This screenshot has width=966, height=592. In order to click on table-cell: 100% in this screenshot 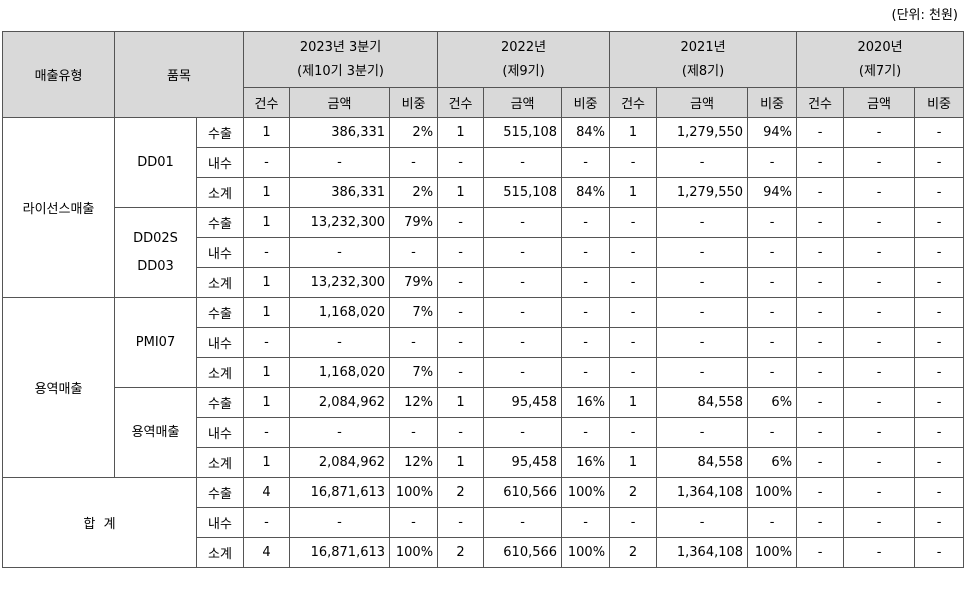, I will do `click(586, 492)`.